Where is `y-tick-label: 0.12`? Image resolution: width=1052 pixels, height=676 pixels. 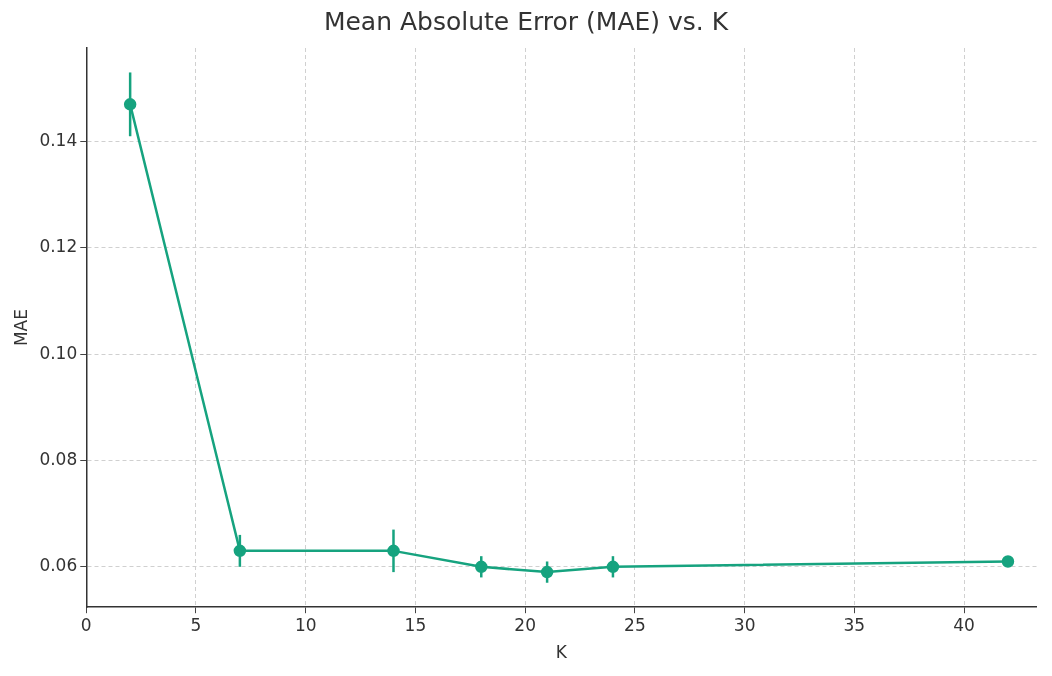
y-tick-label: 0.12 is located at coordinates (58, 246).